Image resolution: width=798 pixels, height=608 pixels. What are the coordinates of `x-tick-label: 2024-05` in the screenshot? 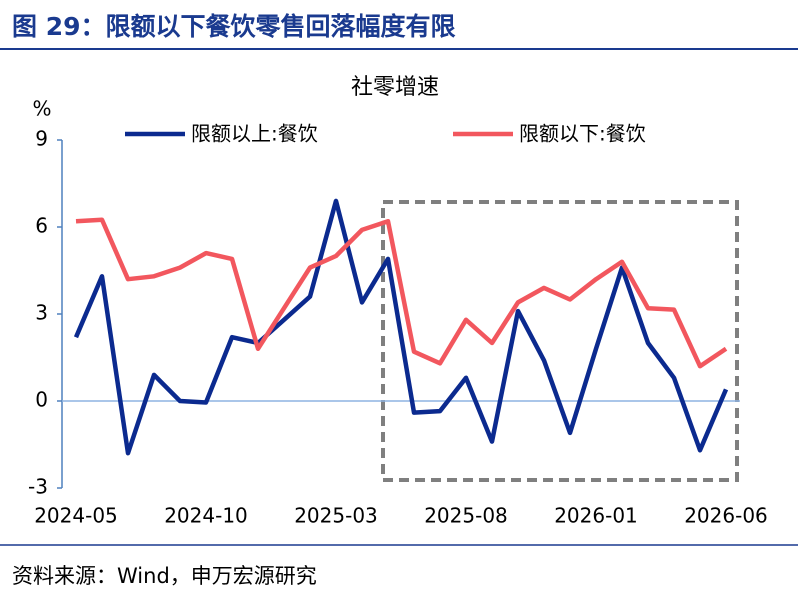 It's located at (76, 516).